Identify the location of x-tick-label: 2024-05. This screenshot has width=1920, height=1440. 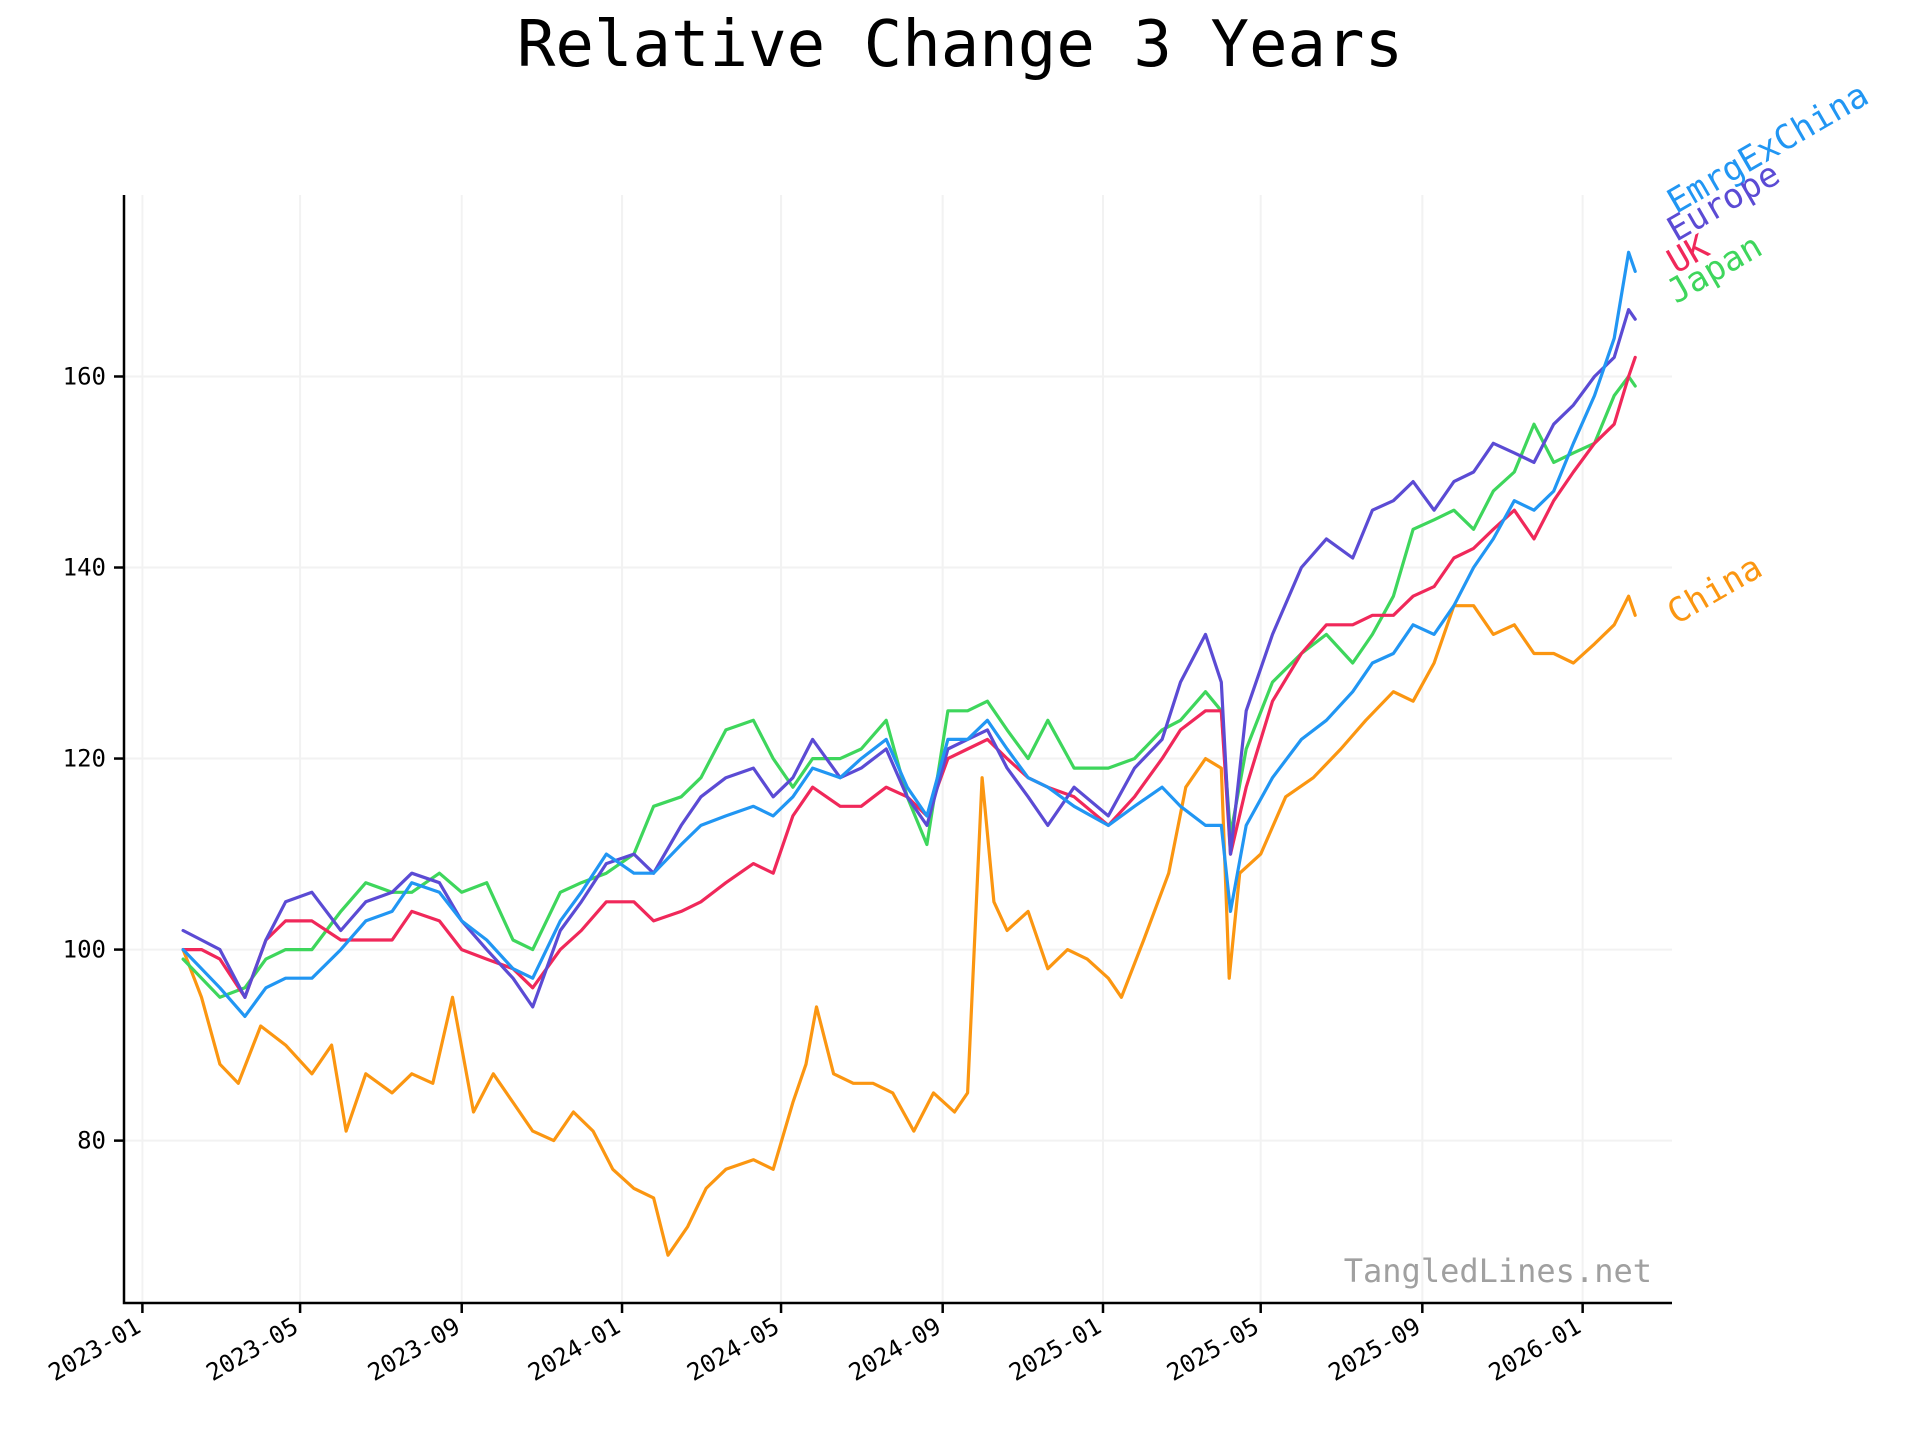
(733, 1349).